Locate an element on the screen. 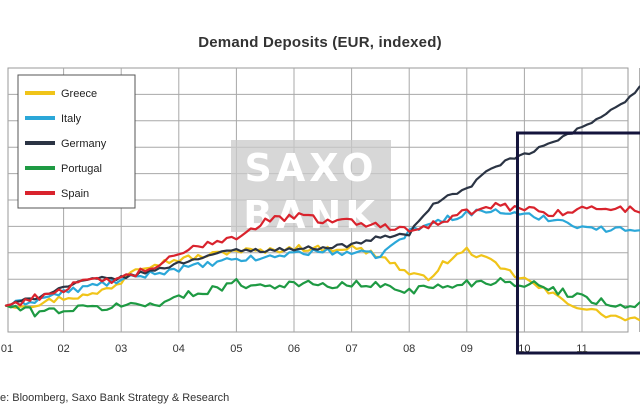  watermark-box is located at coordinates (311, 186).